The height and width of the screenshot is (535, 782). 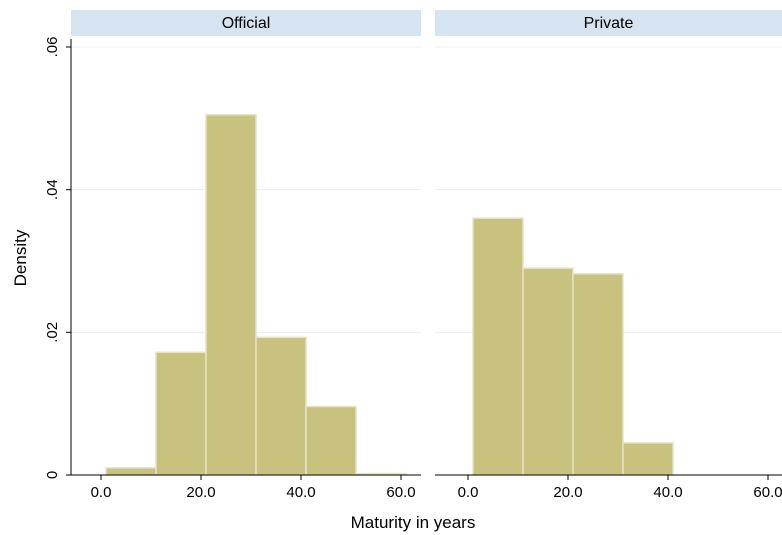 I want to click on panel-title-private: Private, so click(x=609, y=23).